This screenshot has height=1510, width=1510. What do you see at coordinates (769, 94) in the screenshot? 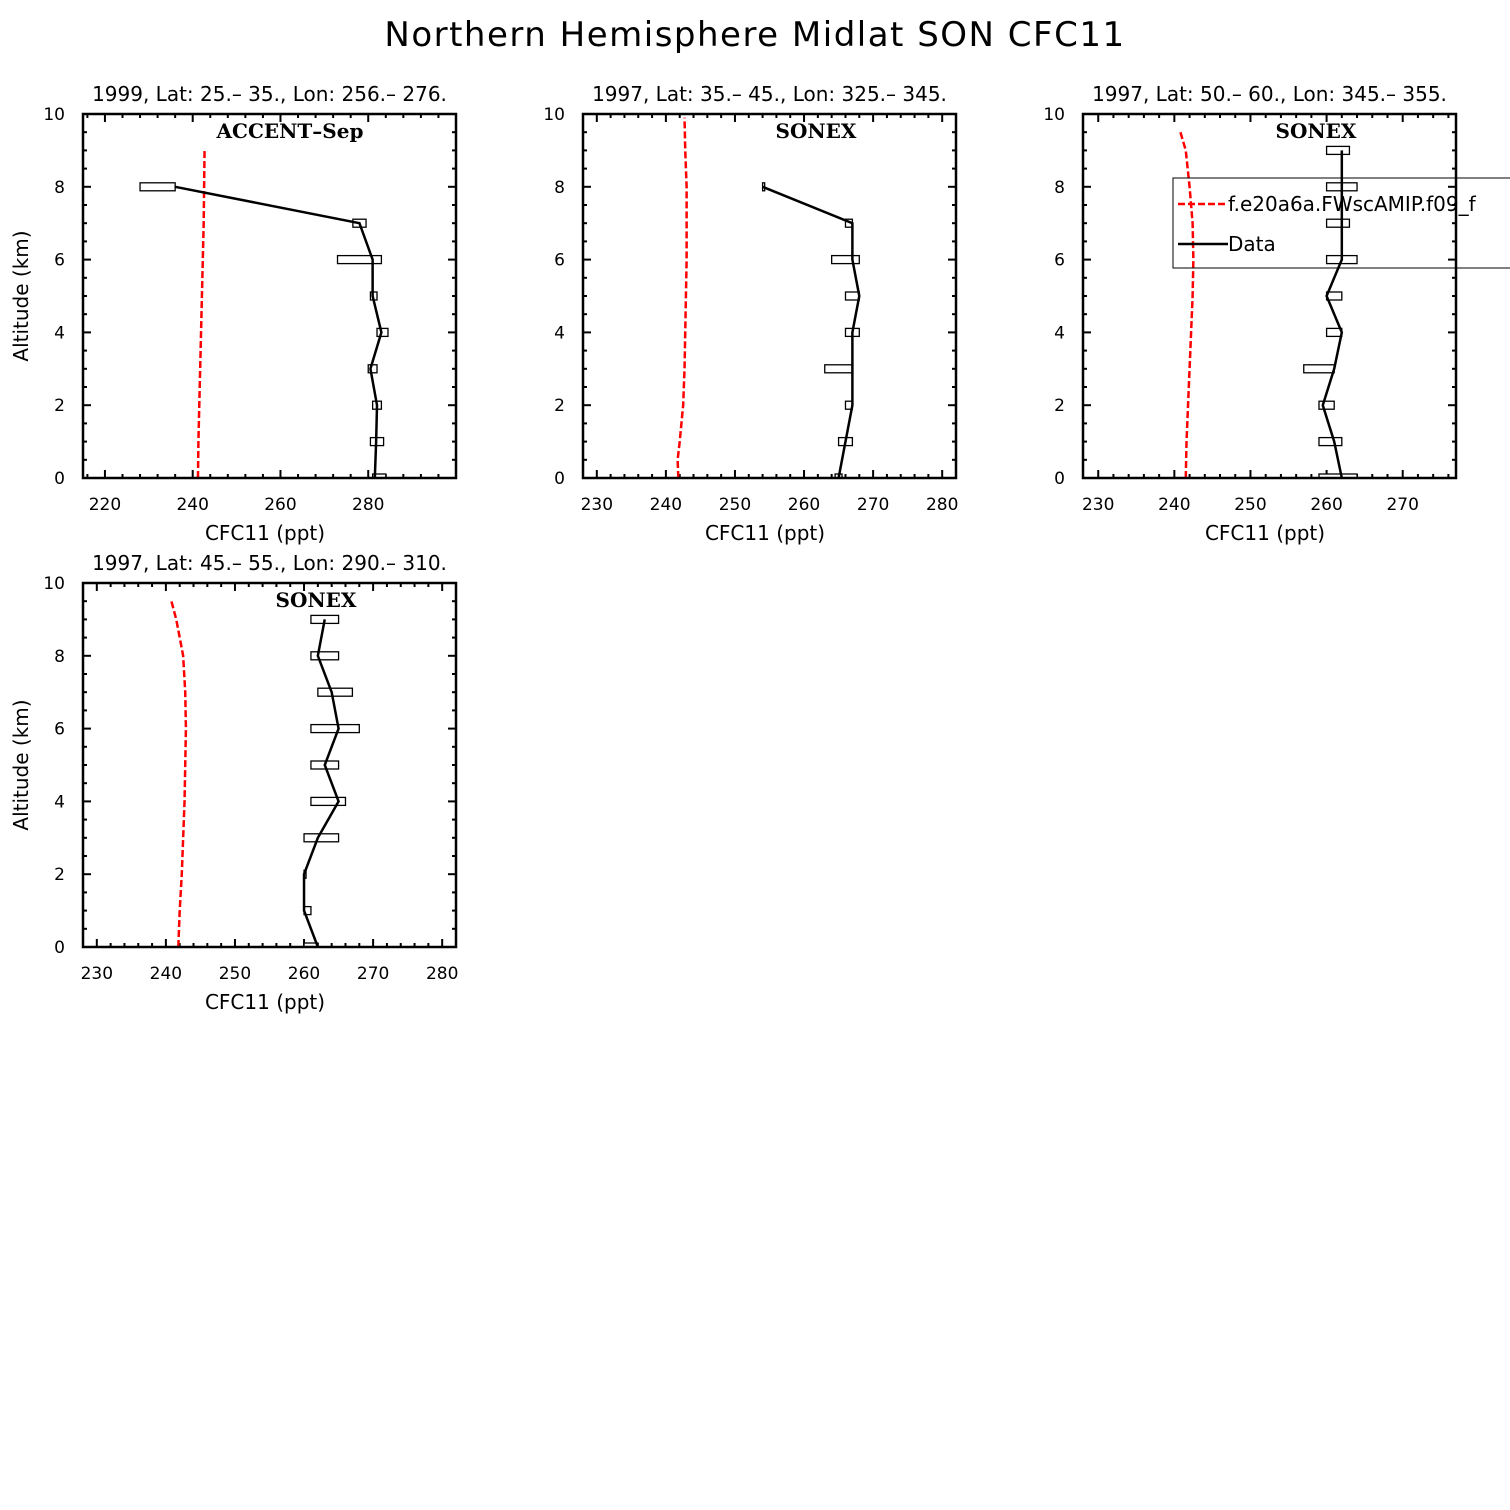
I see `panel-subtitle: 1997, Lat: 35.– 45., Lon: 325.– 345.` at bounding box center [769, 94].